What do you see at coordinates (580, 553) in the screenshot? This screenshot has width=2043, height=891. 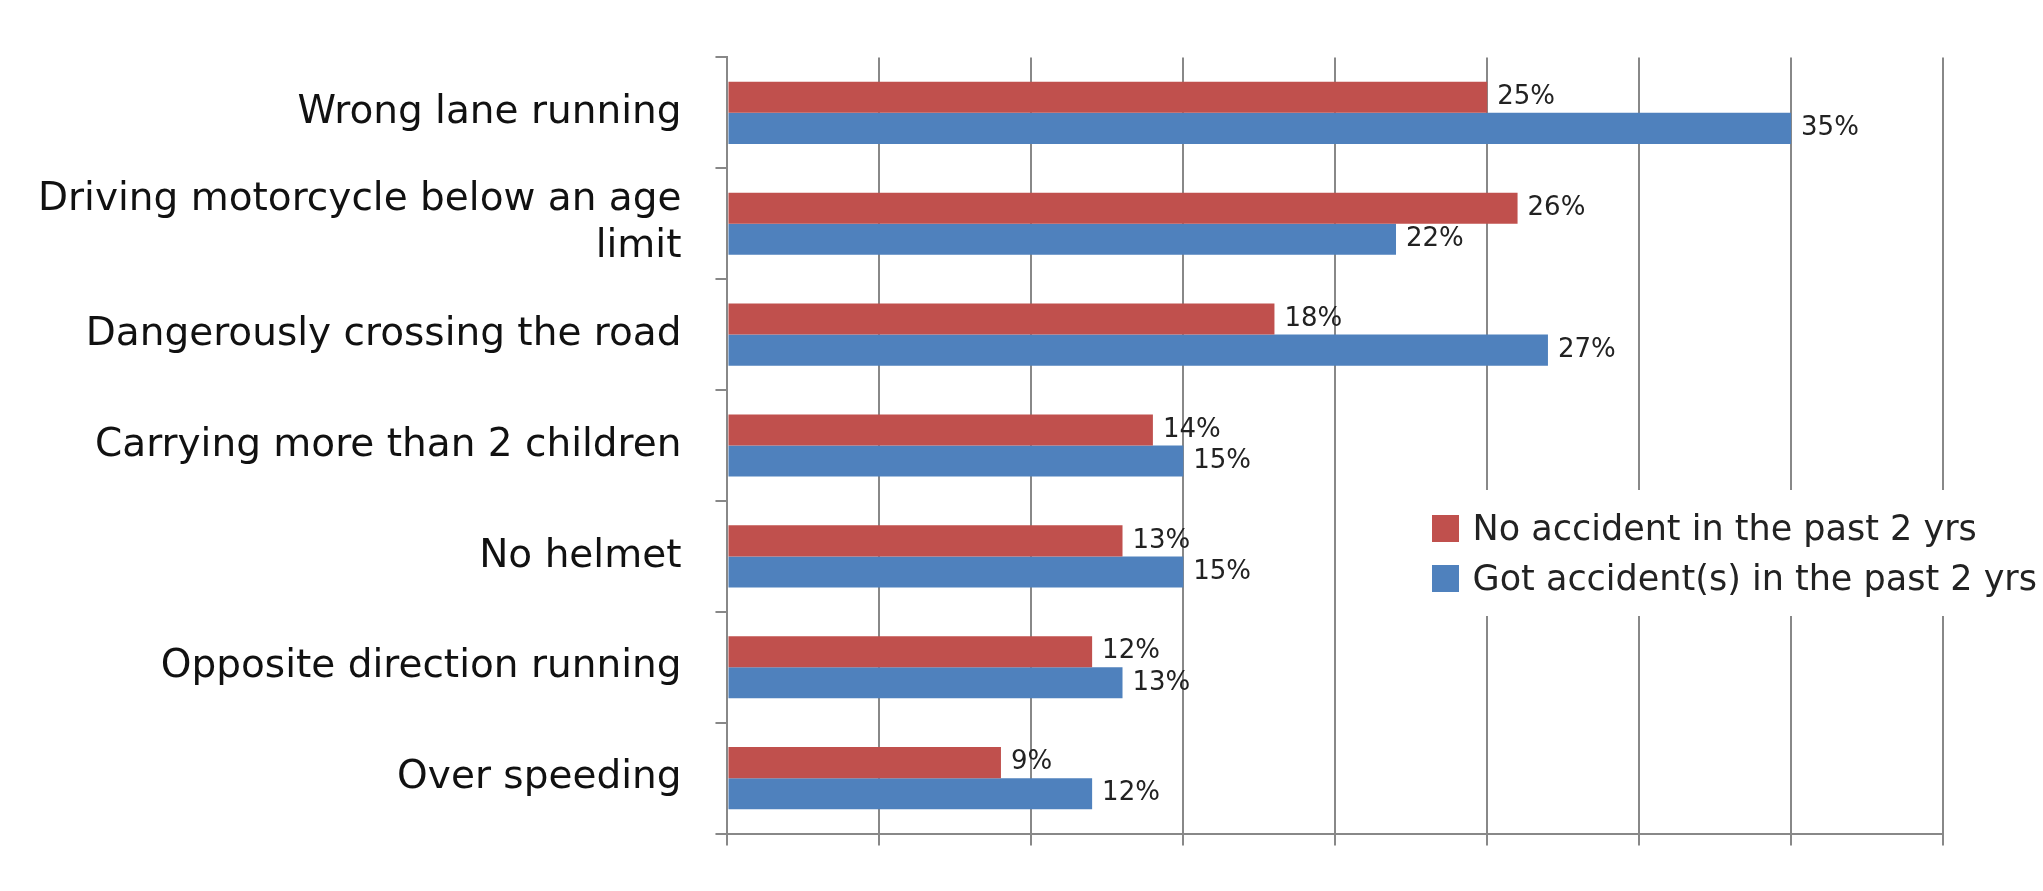 I see `y-tick-label: No helmet` at bounding box center [580, 553].